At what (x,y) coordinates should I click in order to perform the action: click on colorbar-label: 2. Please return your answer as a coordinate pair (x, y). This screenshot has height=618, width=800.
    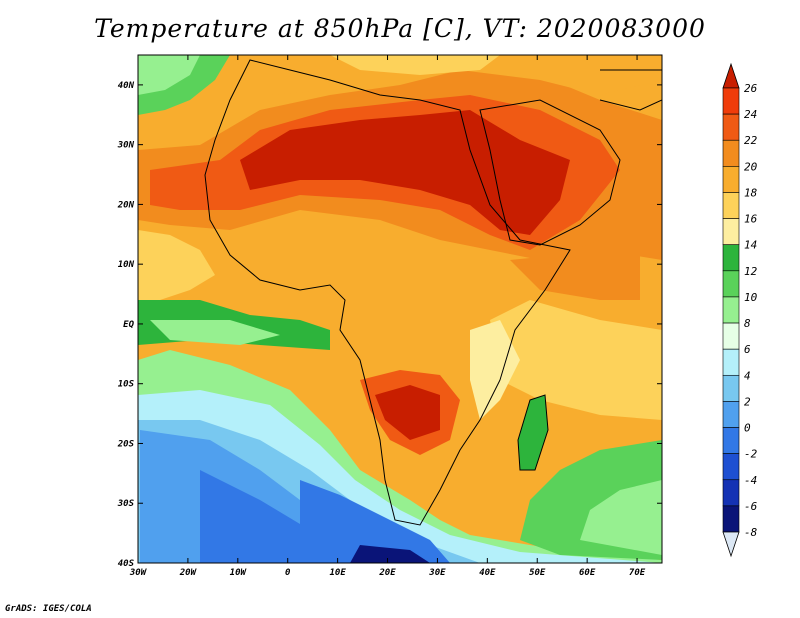
    Looking at the image, I should click on (747, 401).